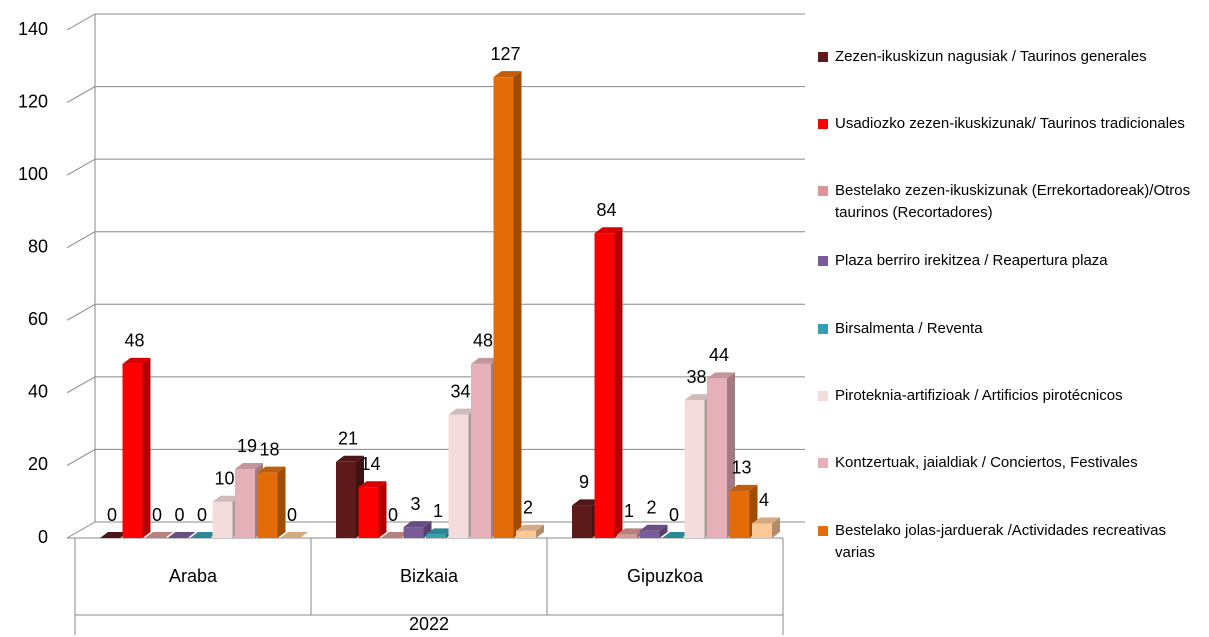 The width and height of the screenshot is (1209, 637). I want to click on y-tick-label: 80, so click(38, 246).